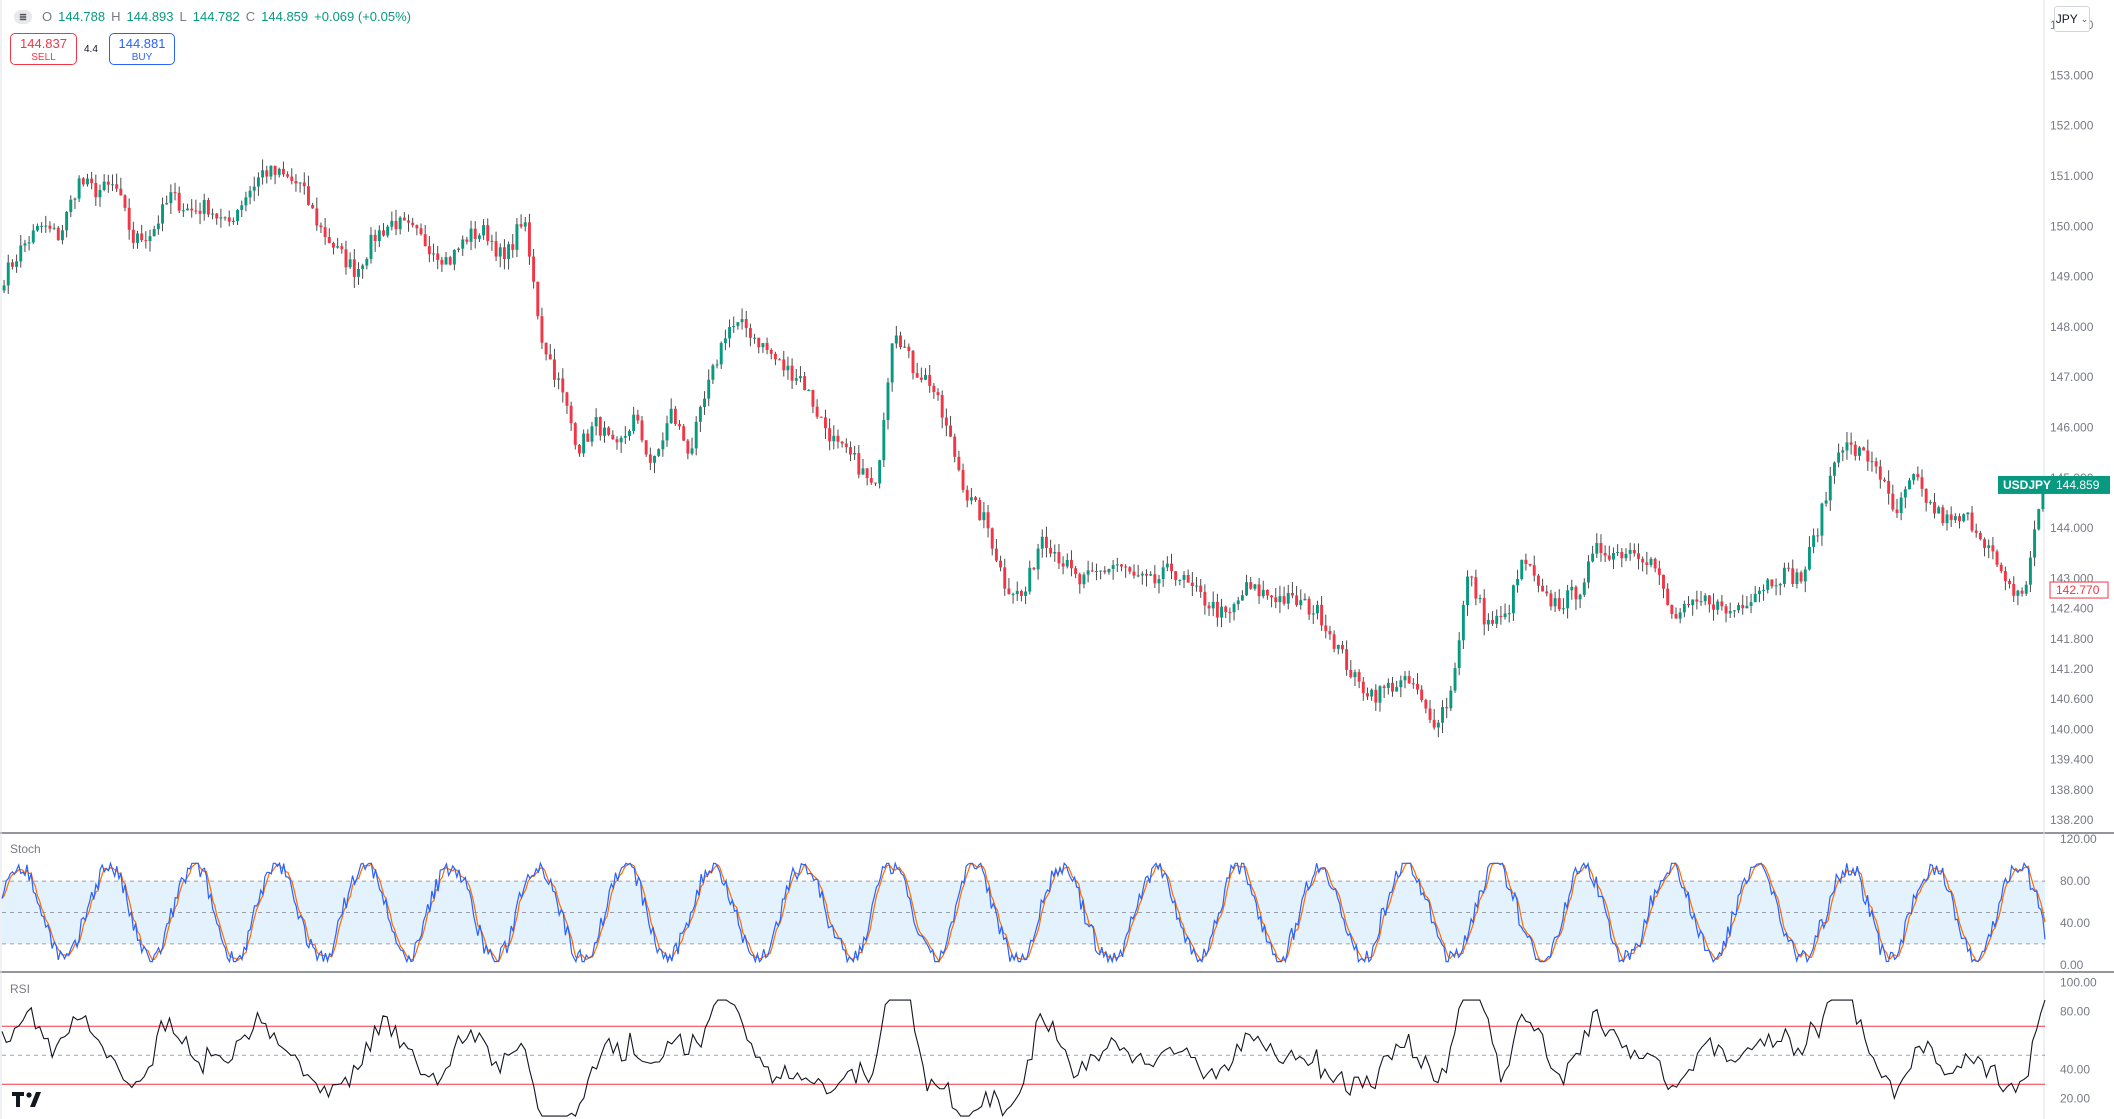 The width and height of the screenshot is (2114, 1119). What do you see at coordinates (2078, 485) in the screenshot?
I see `last-price-label: 144.859` at bounding box center [2078, 485].